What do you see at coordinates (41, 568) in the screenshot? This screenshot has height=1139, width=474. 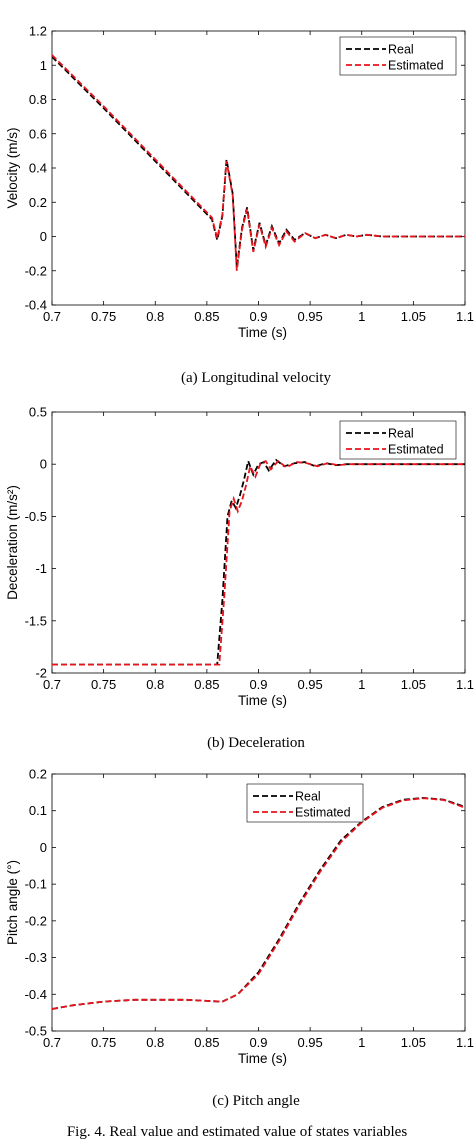 I see `y-tick-label: -1` at bounding box center [41, 568].